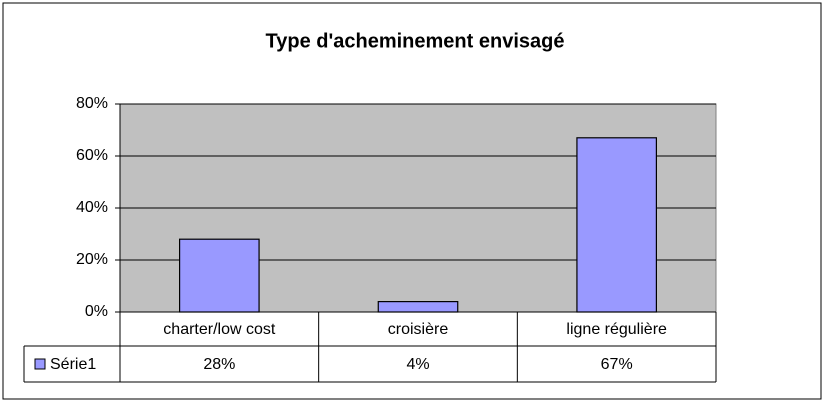 This screenshot has height=405, width=825. Describe the element at coordinates (40, 364) in the screenshot. I see `legend-key` at that location.